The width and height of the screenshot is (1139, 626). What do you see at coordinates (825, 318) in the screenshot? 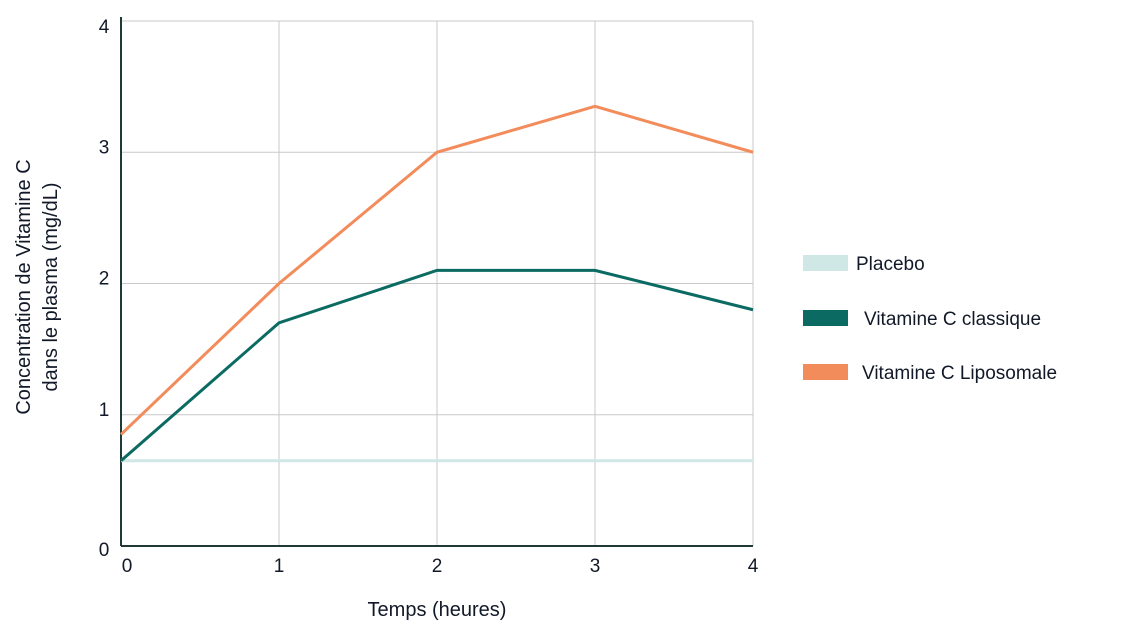
I see `legend-swatch-vitamine-c-classique` at bounding box center [825, 318].